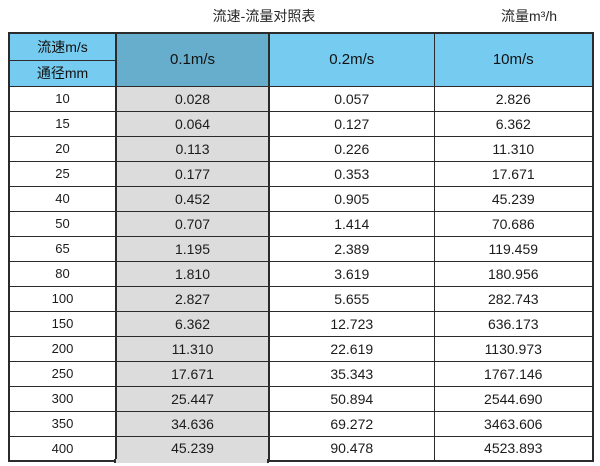 This screenshot has width=600, height=466. I want to click on flow-value-cell: 282.743, so click(513, 298).